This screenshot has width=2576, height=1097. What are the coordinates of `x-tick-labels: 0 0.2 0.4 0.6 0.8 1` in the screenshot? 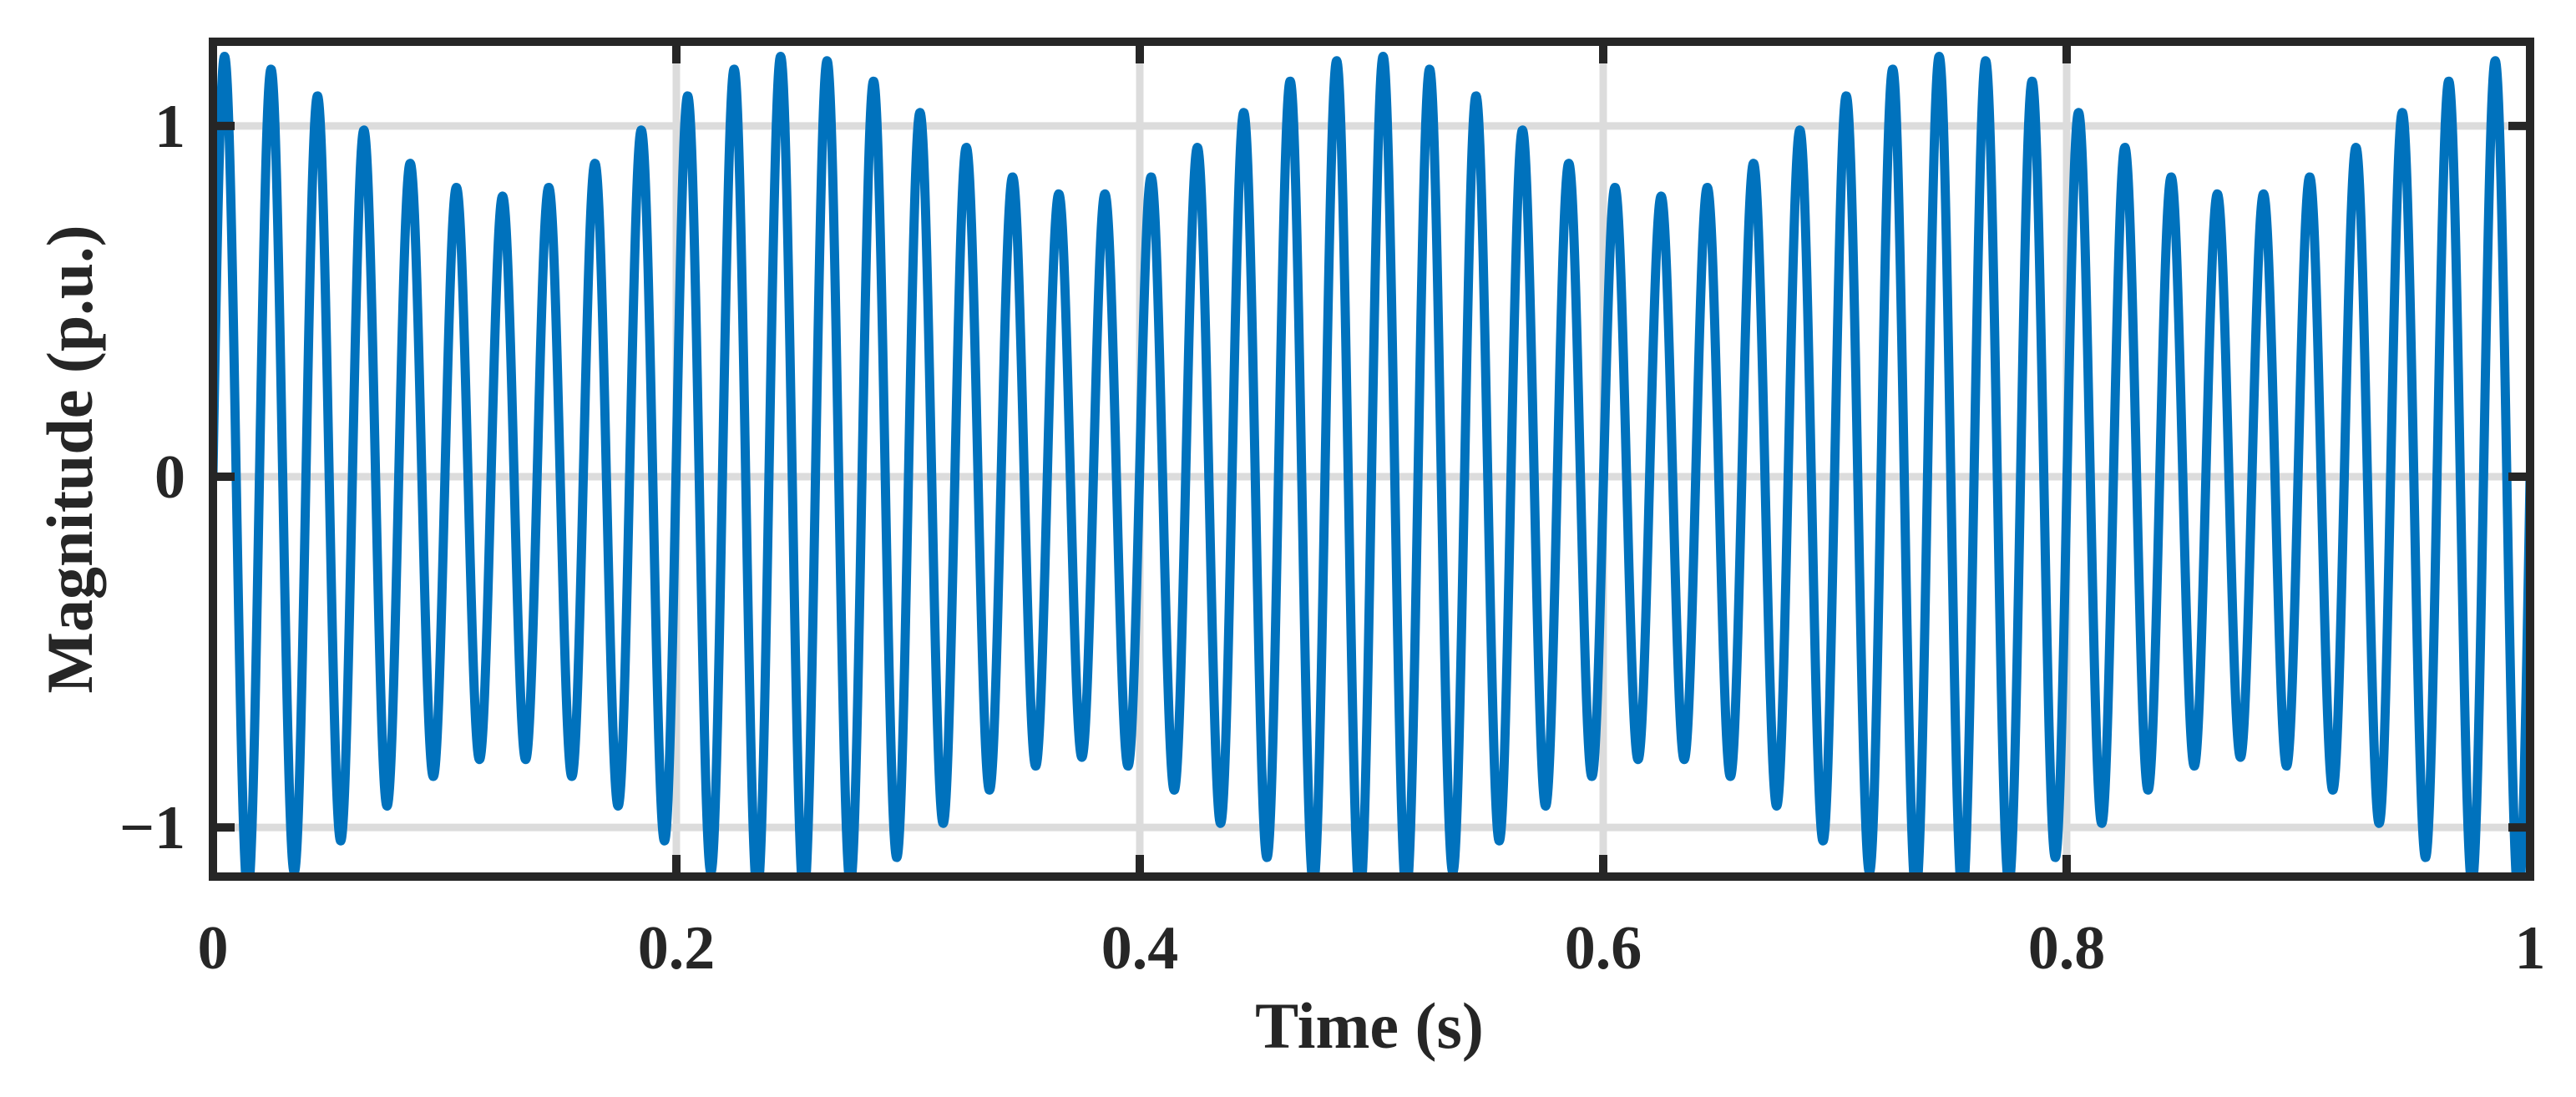 It's located at (1372, 948).